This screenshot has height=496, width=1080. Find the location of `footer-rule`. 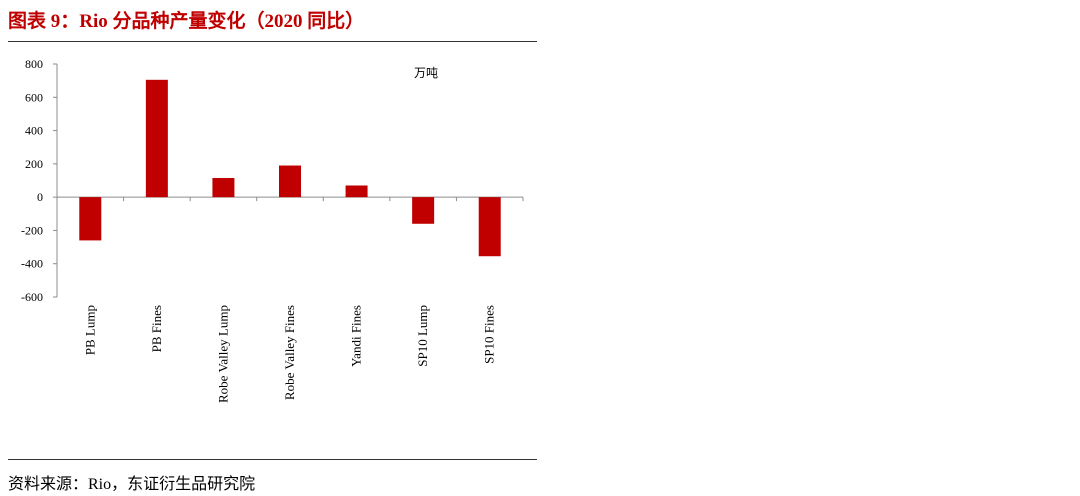

footer-rule is located at coordinates (272, 459).